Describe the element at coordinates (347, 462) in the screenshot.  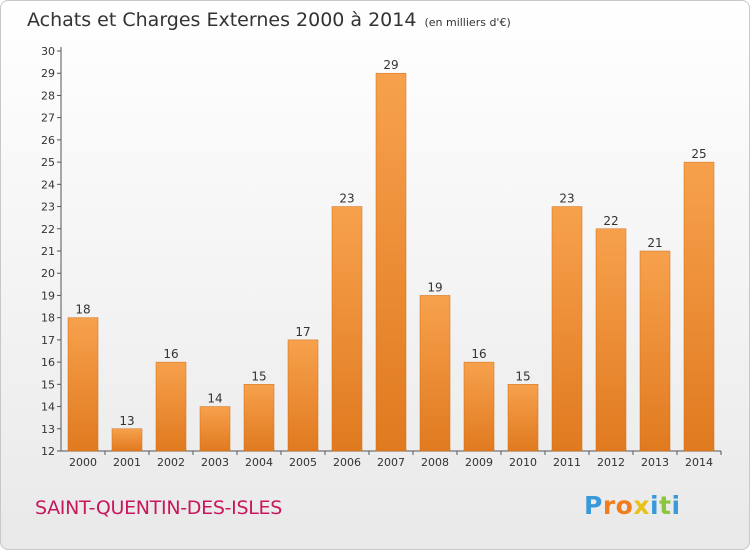
I see `x-tick-label: 2006` at that location.